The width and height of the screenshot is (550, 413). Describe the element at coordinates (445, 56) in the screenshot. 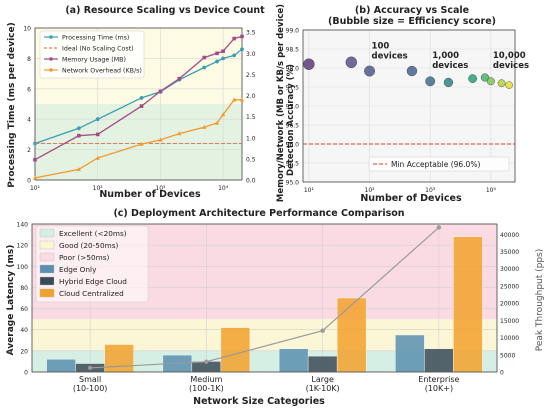

I see `panel-b-annotation: 1,000` at that location.